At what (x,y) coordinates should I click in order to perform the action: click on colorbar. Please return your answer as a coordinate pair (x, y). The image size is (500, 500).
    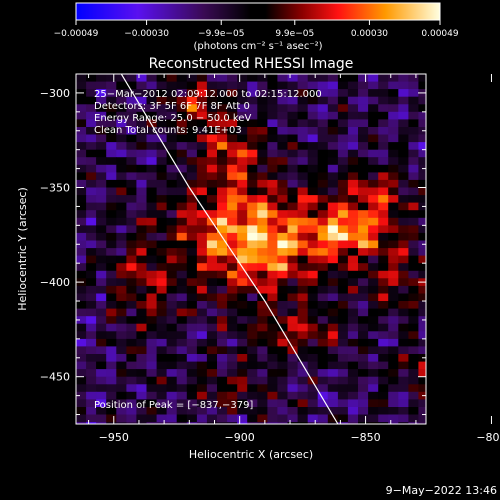
    Looking at the image, I should click on (258, 11).